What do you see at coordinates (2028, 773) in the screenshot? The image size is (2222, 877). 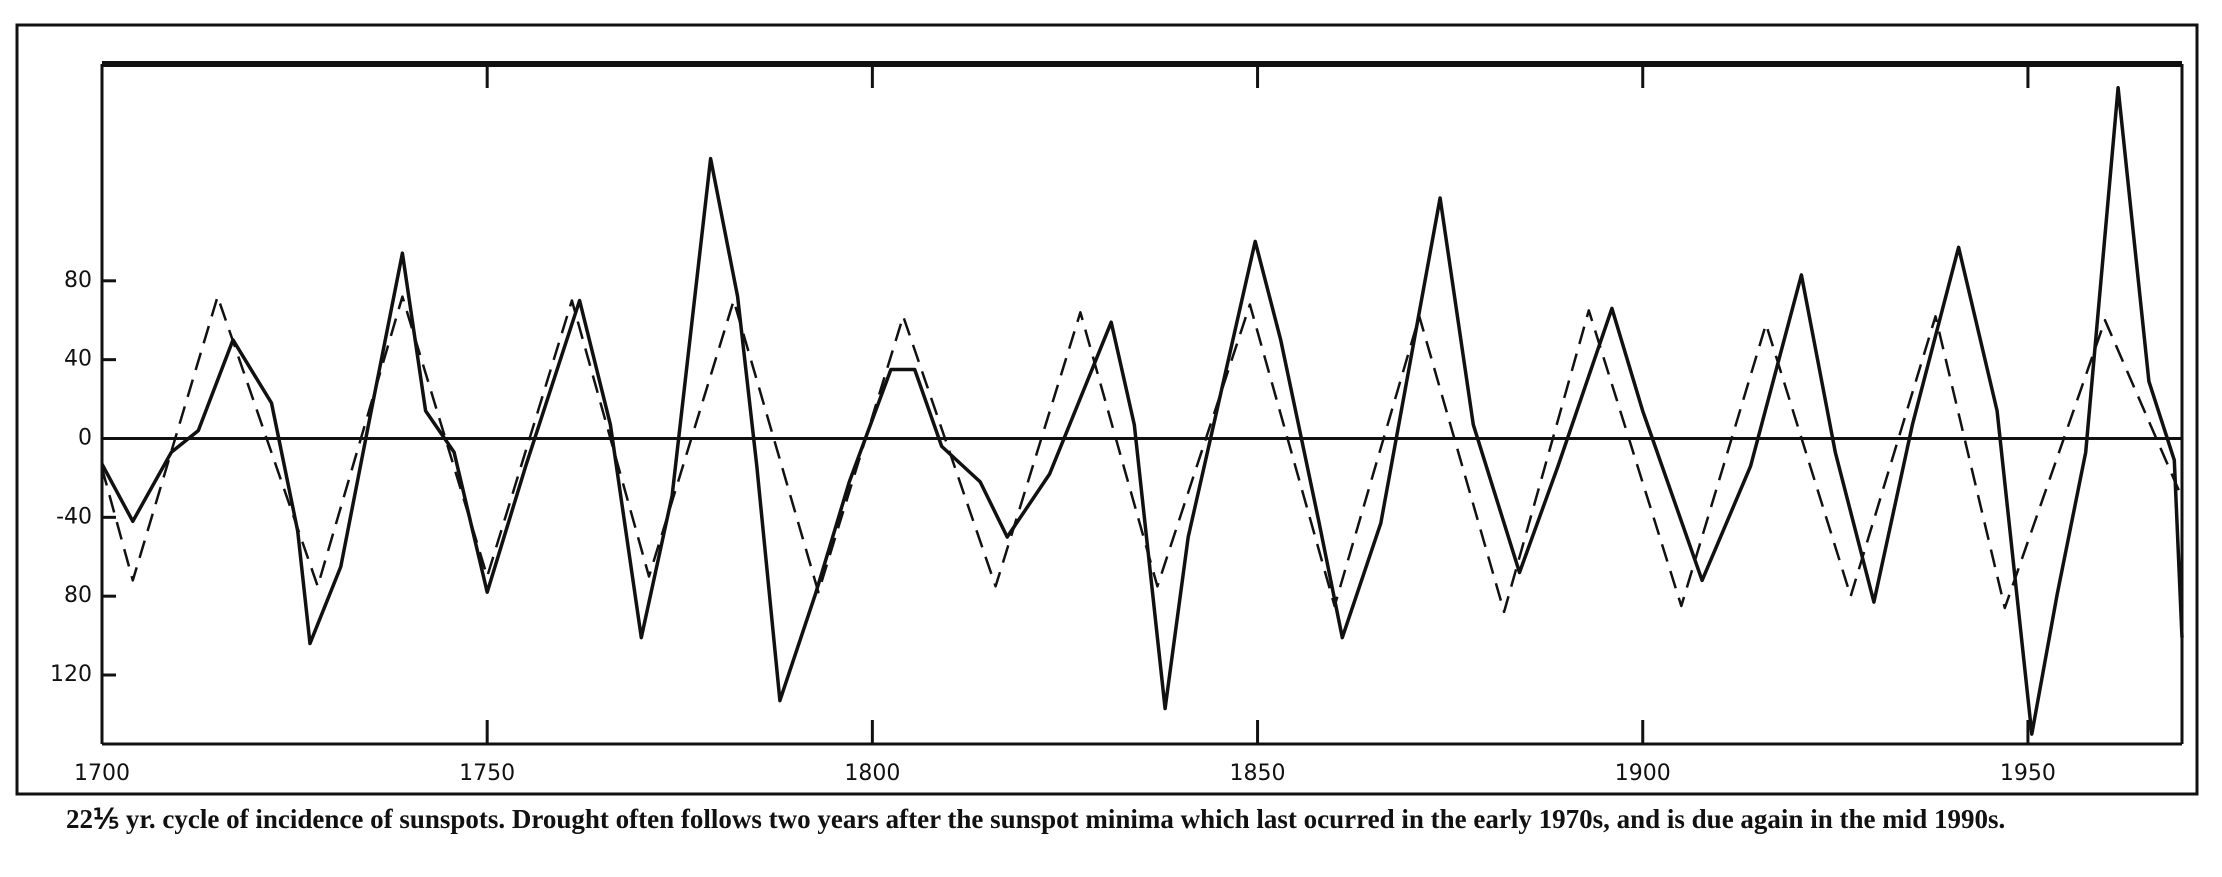 I see `x-tick-label: 1950` at bounding box center [2028, 773].